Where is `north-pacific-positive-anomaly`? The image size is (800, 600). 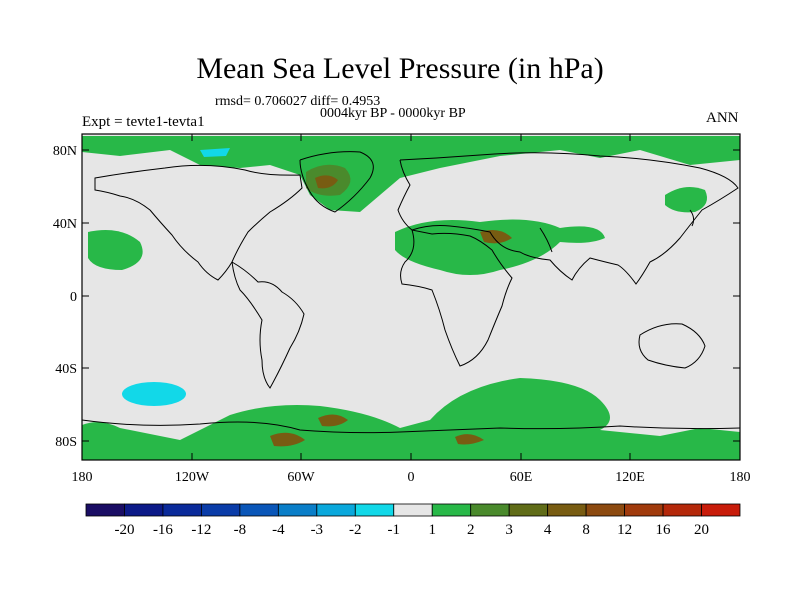 north-pacific-positive-anomaly is located at coordinates (115, 249).